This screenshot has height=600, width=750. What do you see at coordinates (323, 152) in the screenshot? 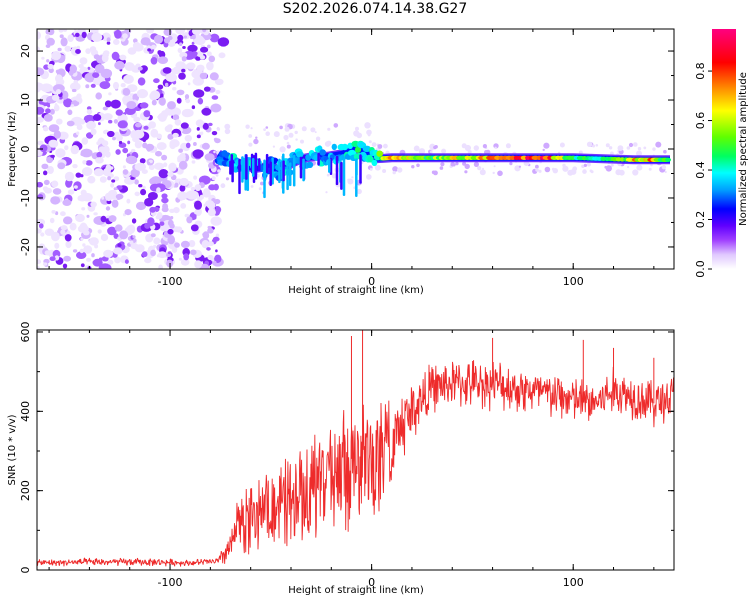
I see `signal-core` at bounding box center [323, 152].